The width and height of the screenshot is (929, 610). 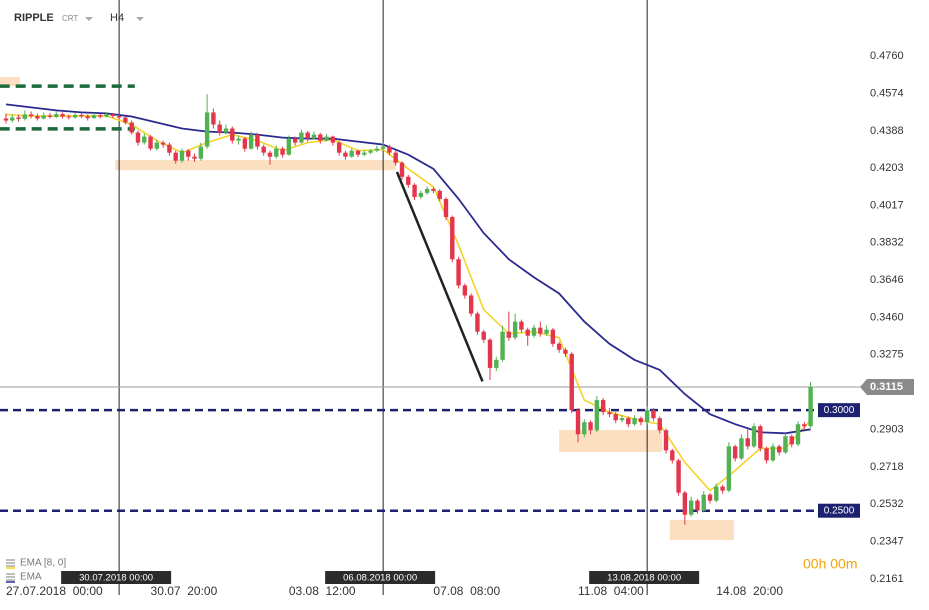 I want to click on legend-label: EMA [8, 0], so click(x=43, y=563).